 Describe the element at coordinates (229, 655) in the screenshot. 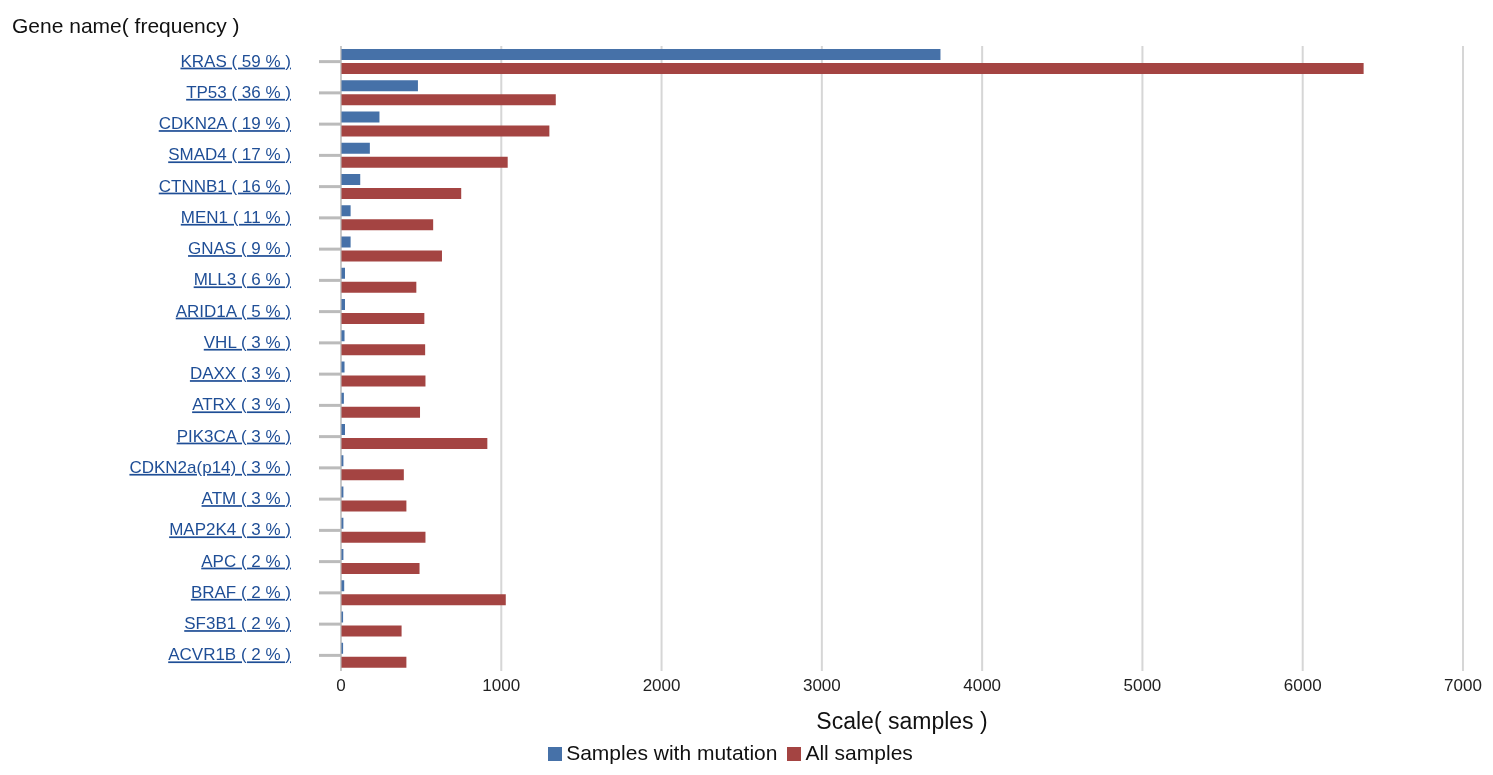

I see `y-tick-label: ACVR1B ( 2 % )` at that location.